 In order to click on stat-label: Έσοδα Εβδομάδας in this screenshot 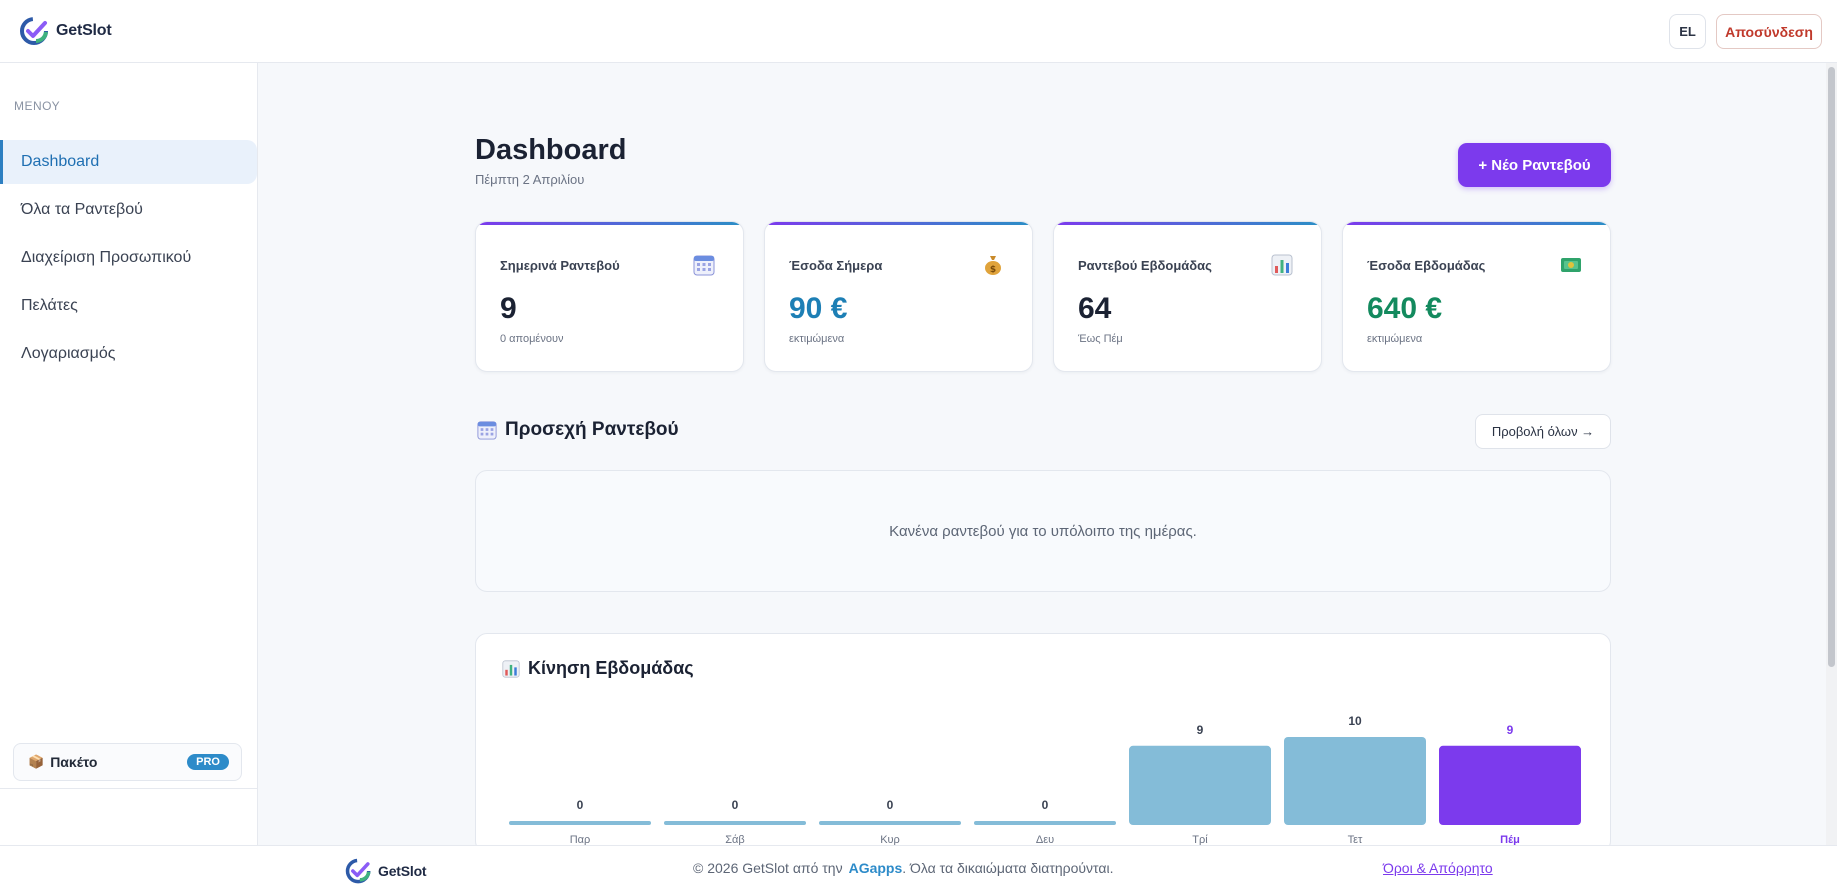, I will do `click(1426, 265)`.